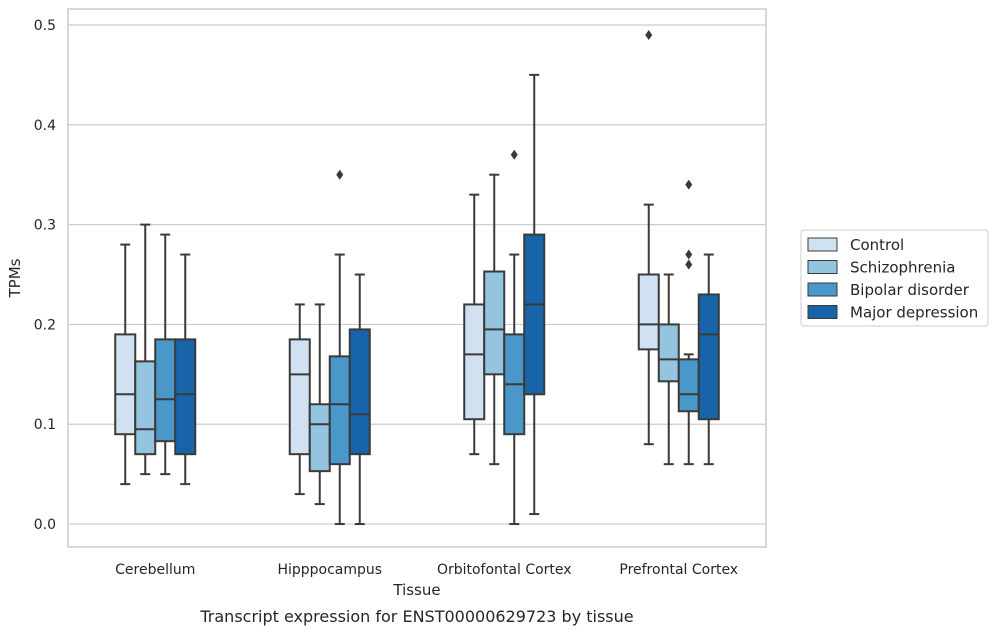 This screenshot has width=997, height=634. I want to click on legend-frame, so click(894, 278).